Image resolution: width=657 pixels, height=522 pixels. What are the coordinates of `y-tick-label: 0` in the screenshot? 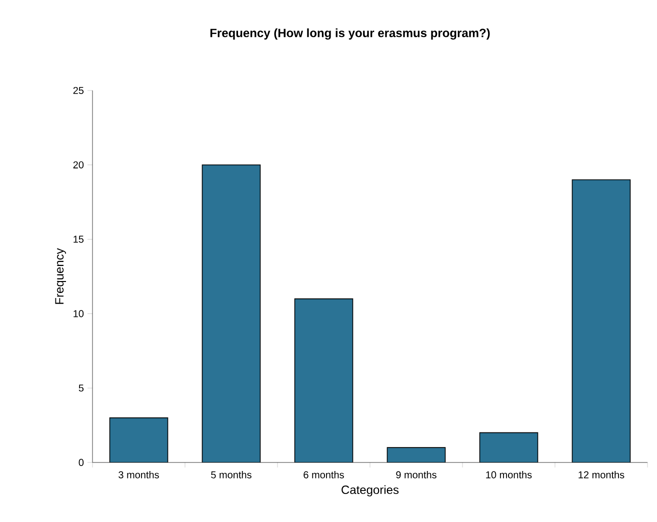 It's located at (81, 462).